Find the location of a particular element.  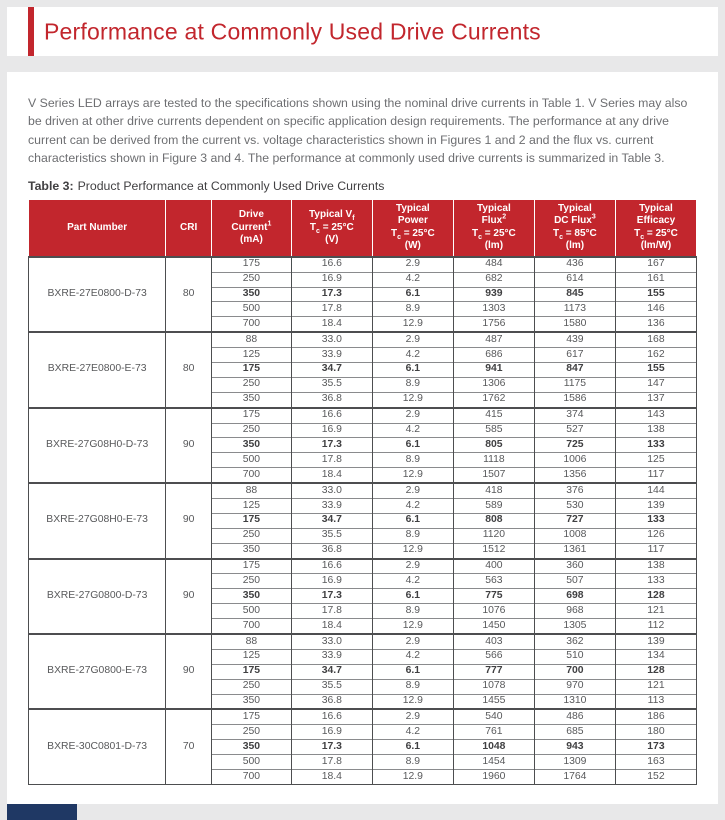

value-cell: 152 is located at coordinates (656, 777).